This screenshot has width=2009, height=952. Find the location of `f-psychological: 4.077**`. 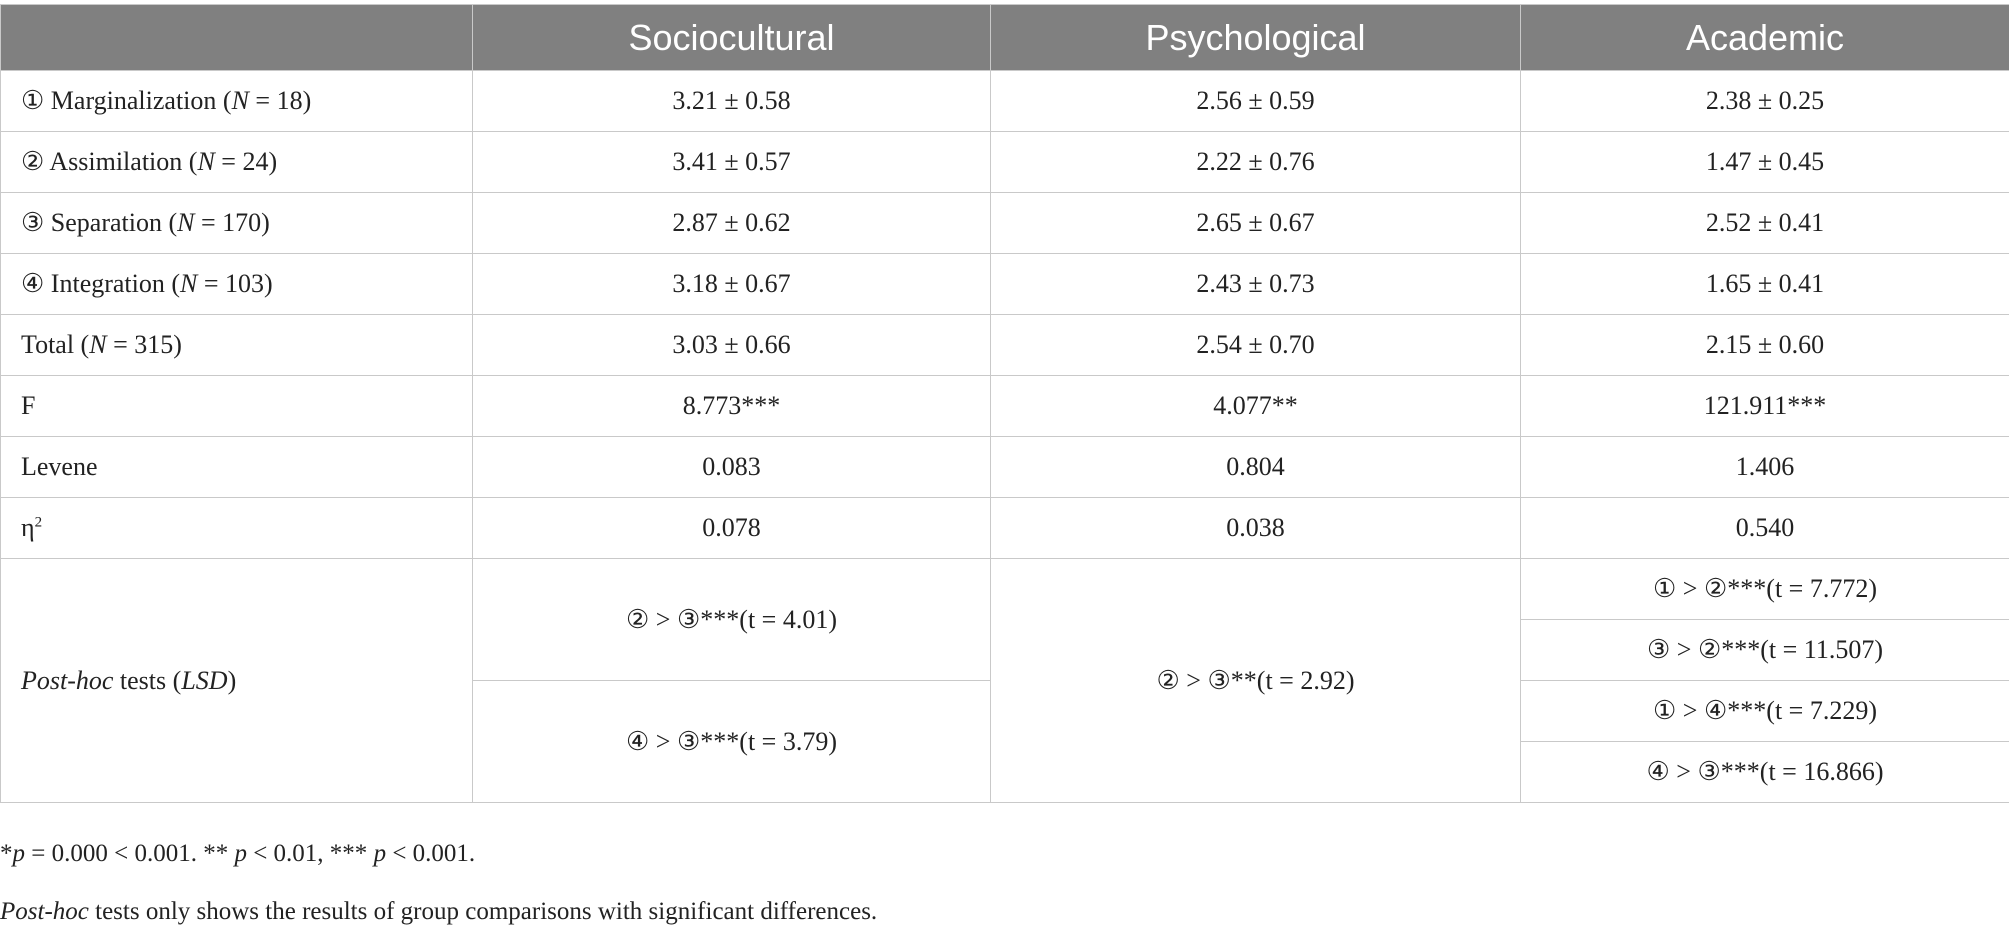

f-psychological: 4.077** is located at coordinates (1256, 406).